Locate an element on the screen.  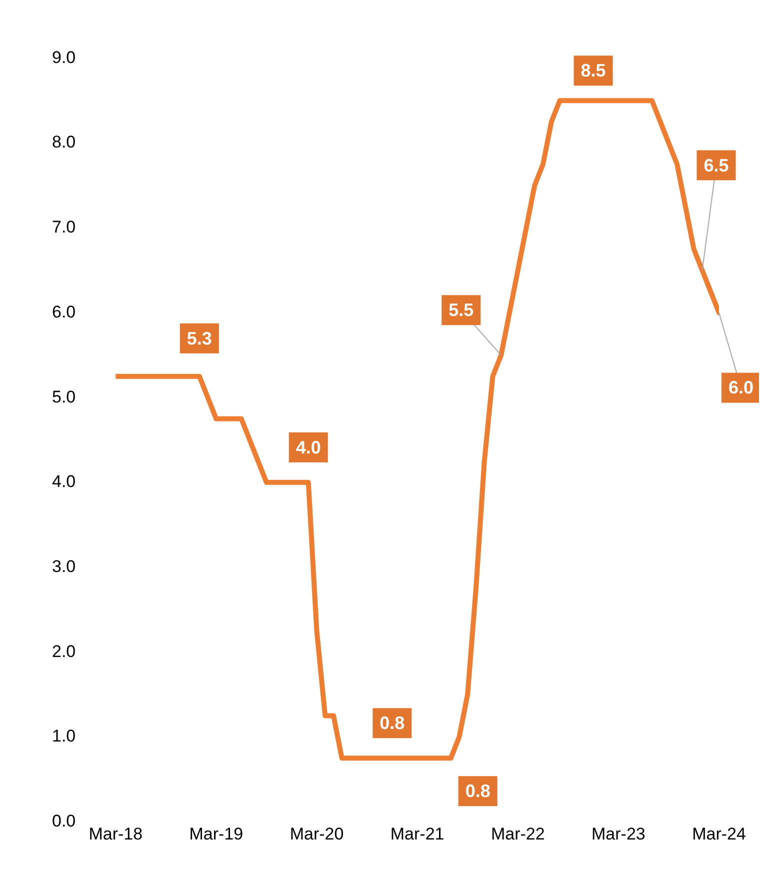
data-label: 8.5 is located at coordinates (593, 70).